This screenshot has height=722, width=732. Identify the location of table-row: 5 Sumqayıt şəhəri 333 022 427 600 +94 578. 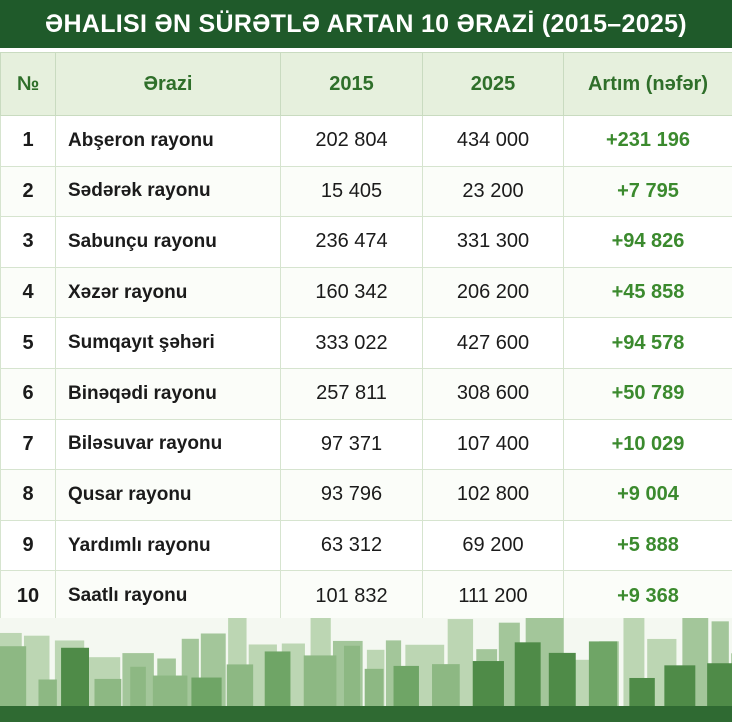
(366, 343).